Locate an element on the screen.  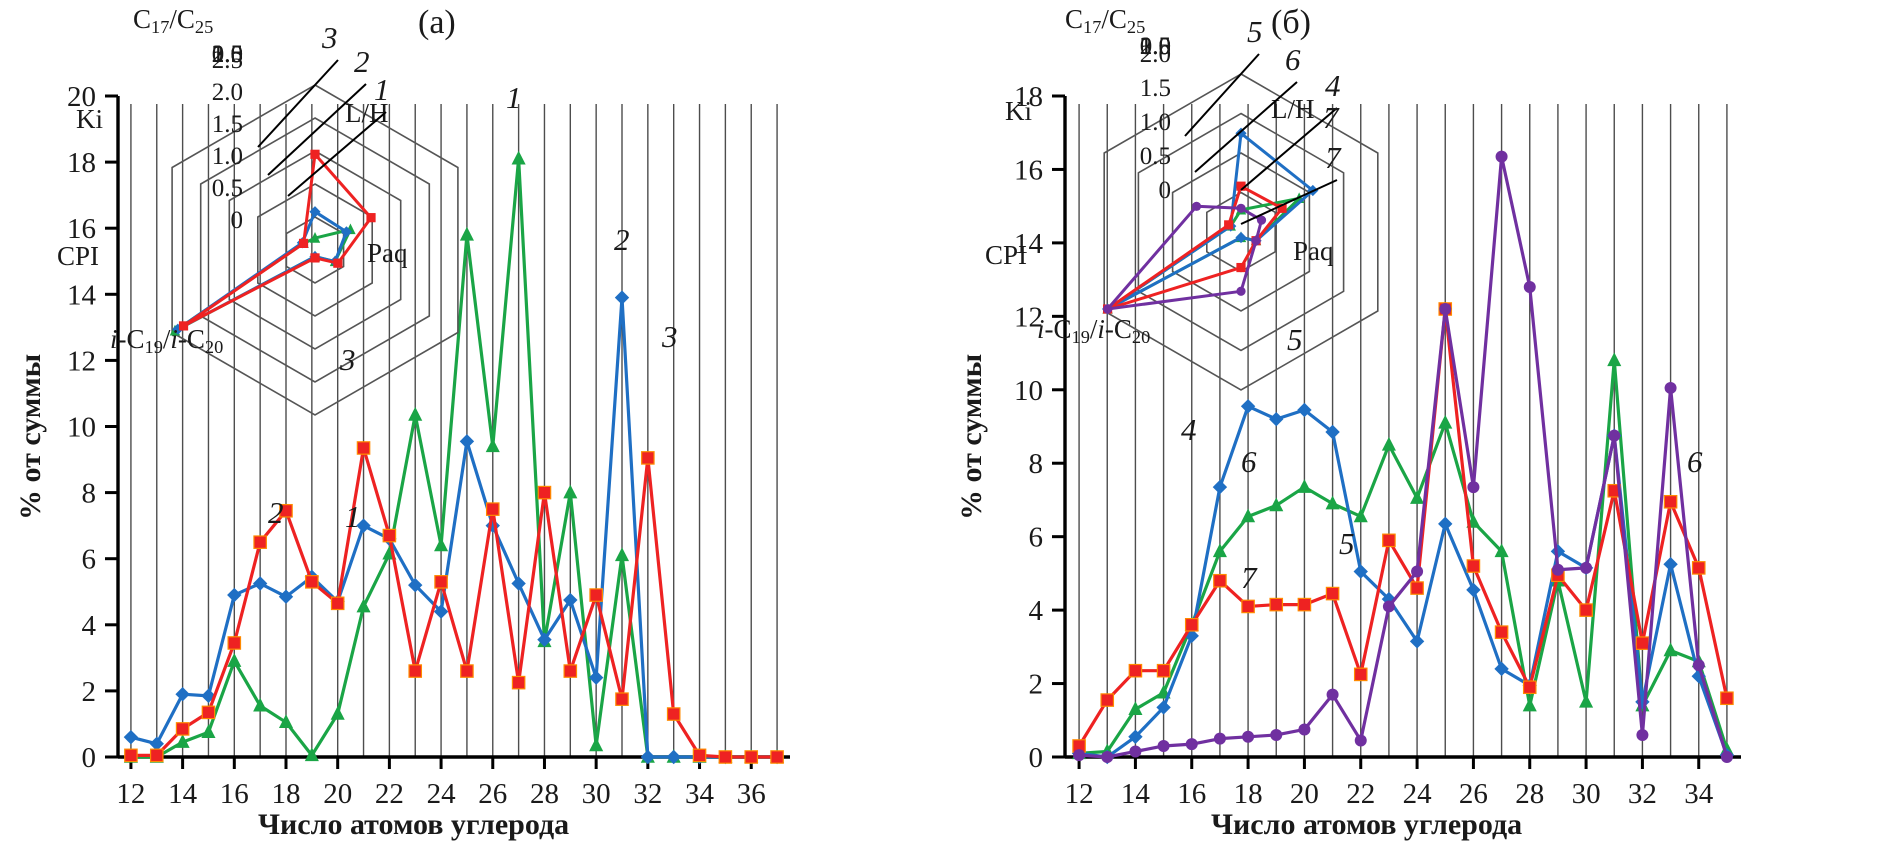
y-tick-label: 2 is located at coordinates (1036, 685).